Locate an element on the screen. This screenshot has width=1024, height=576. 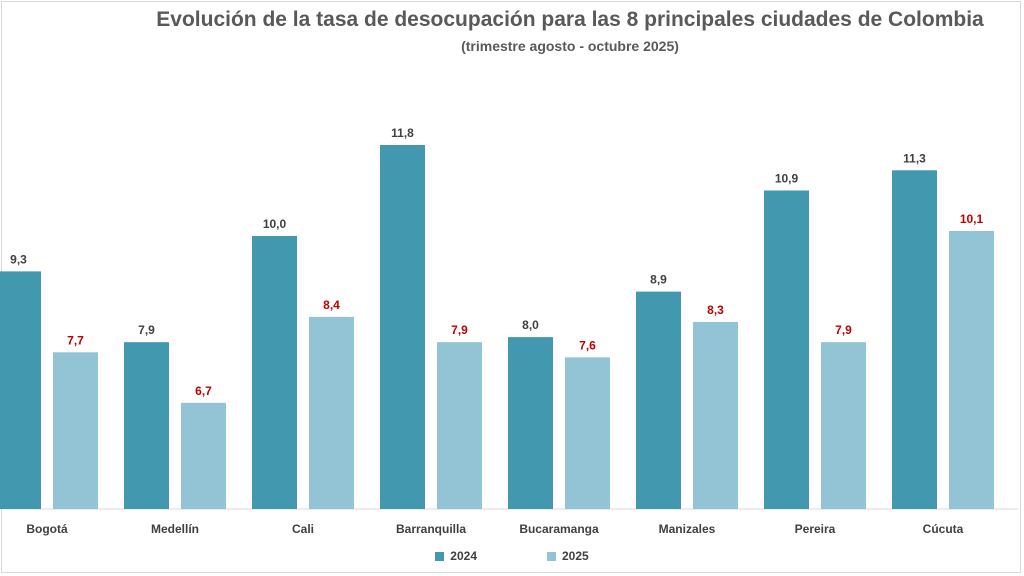
legend-label-2025: 2025 is located at coordinates (575, 556).